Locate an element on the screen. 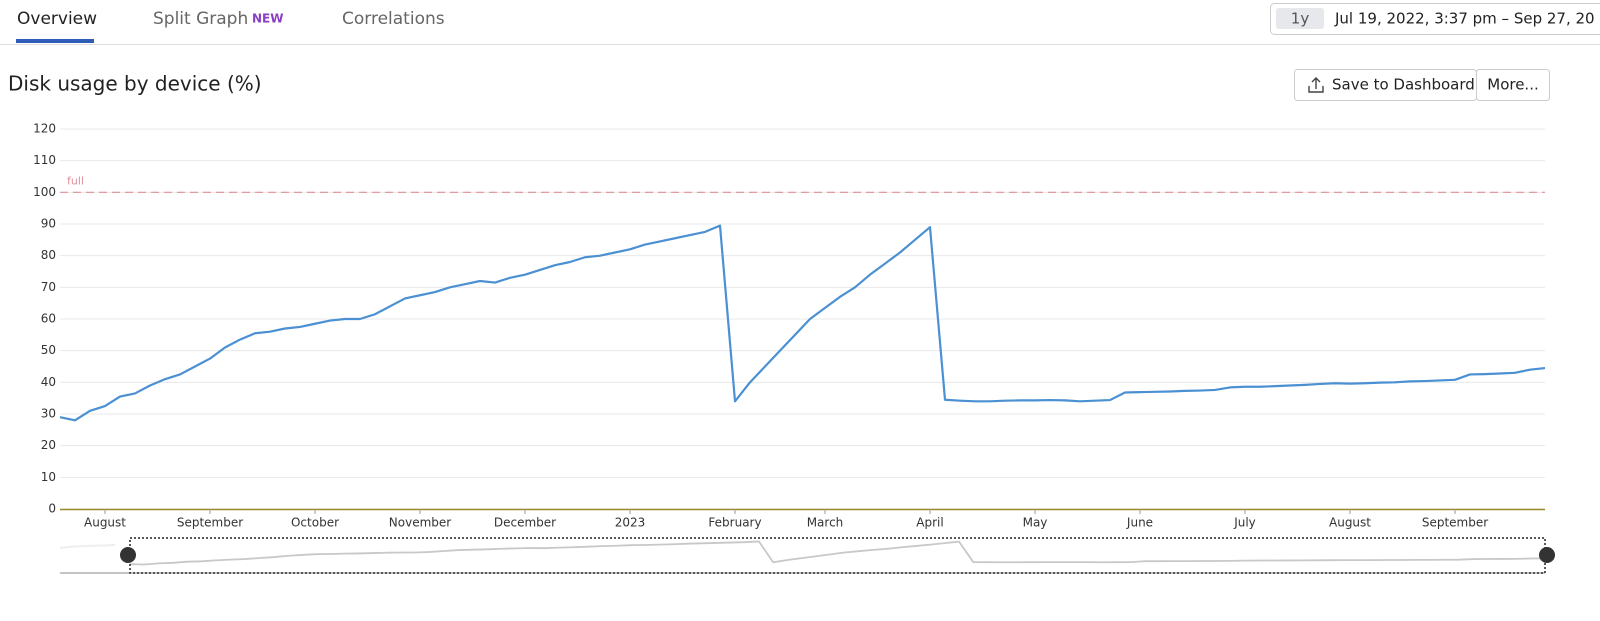  y-tick-label: 0 is located at coordinates (52, 509).